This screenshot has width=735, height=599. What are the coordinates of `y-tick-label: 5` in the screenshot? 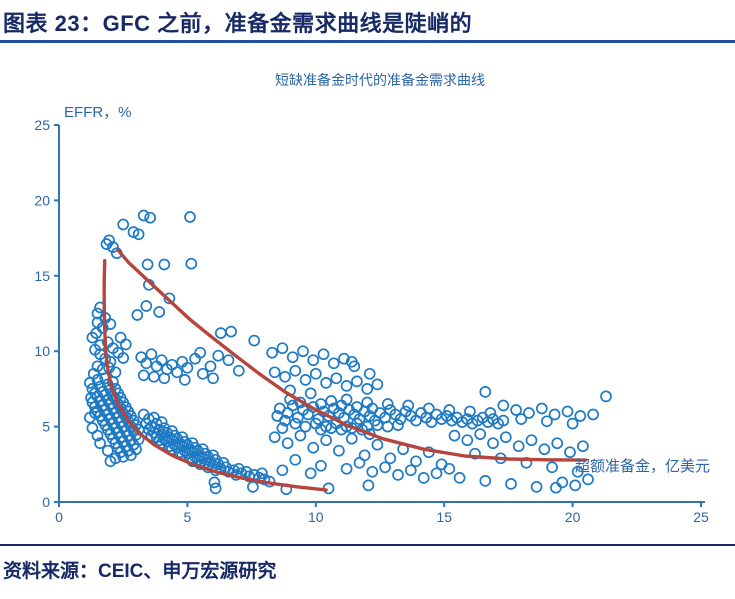 It's located at (46, 427).